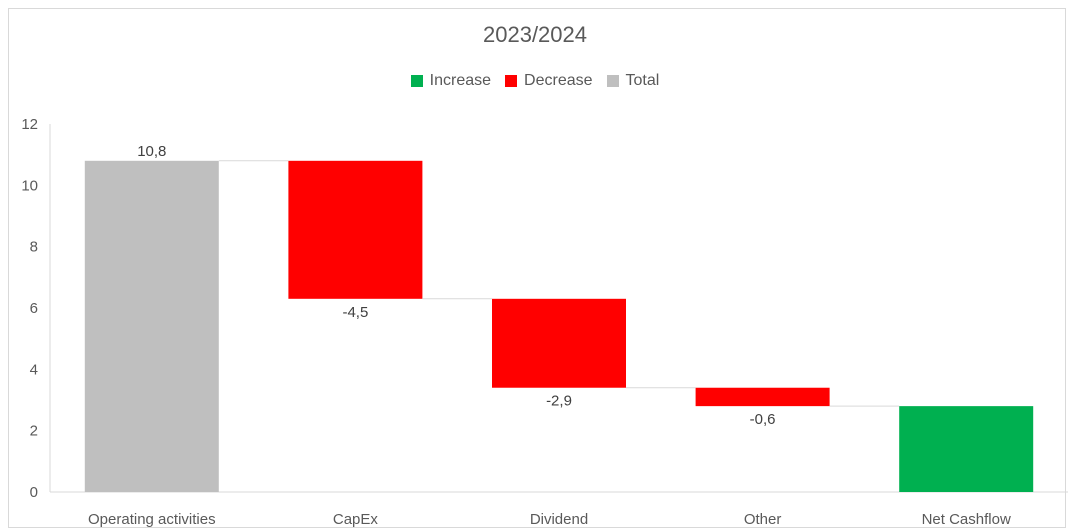 The image size is (1070, 532). What do you see at coordinates (34, 247) in the screenshot?
I see `y-tick-label: 8` at bounding box center [34, 247].